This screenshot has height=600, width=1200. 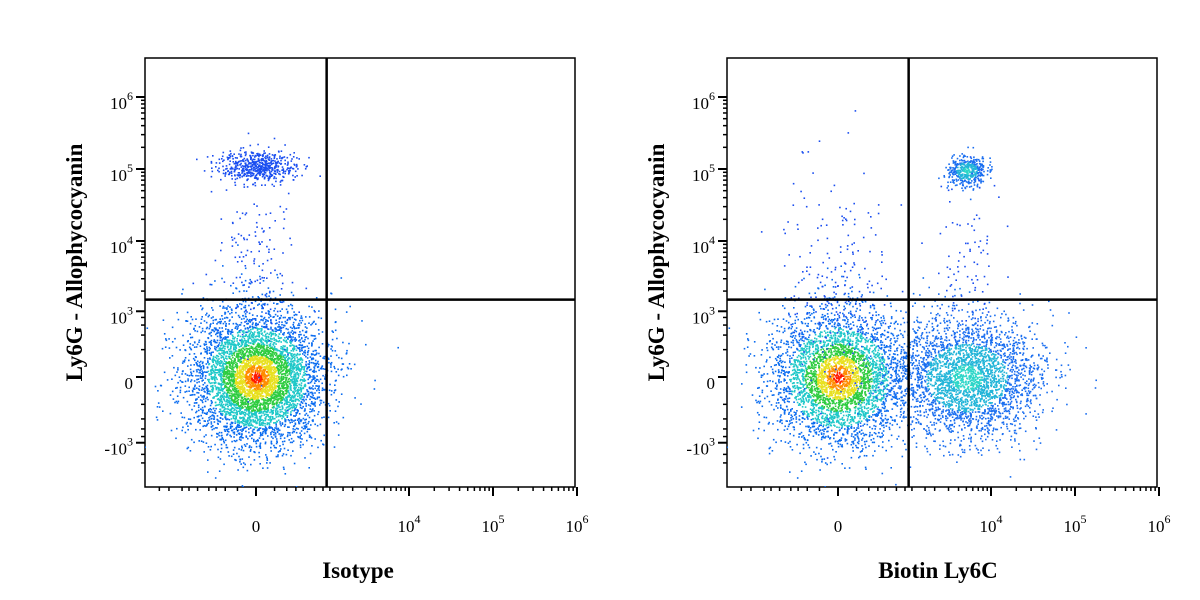 I want to click on x-axis-label: Isotype, so click(x=358, y=570).